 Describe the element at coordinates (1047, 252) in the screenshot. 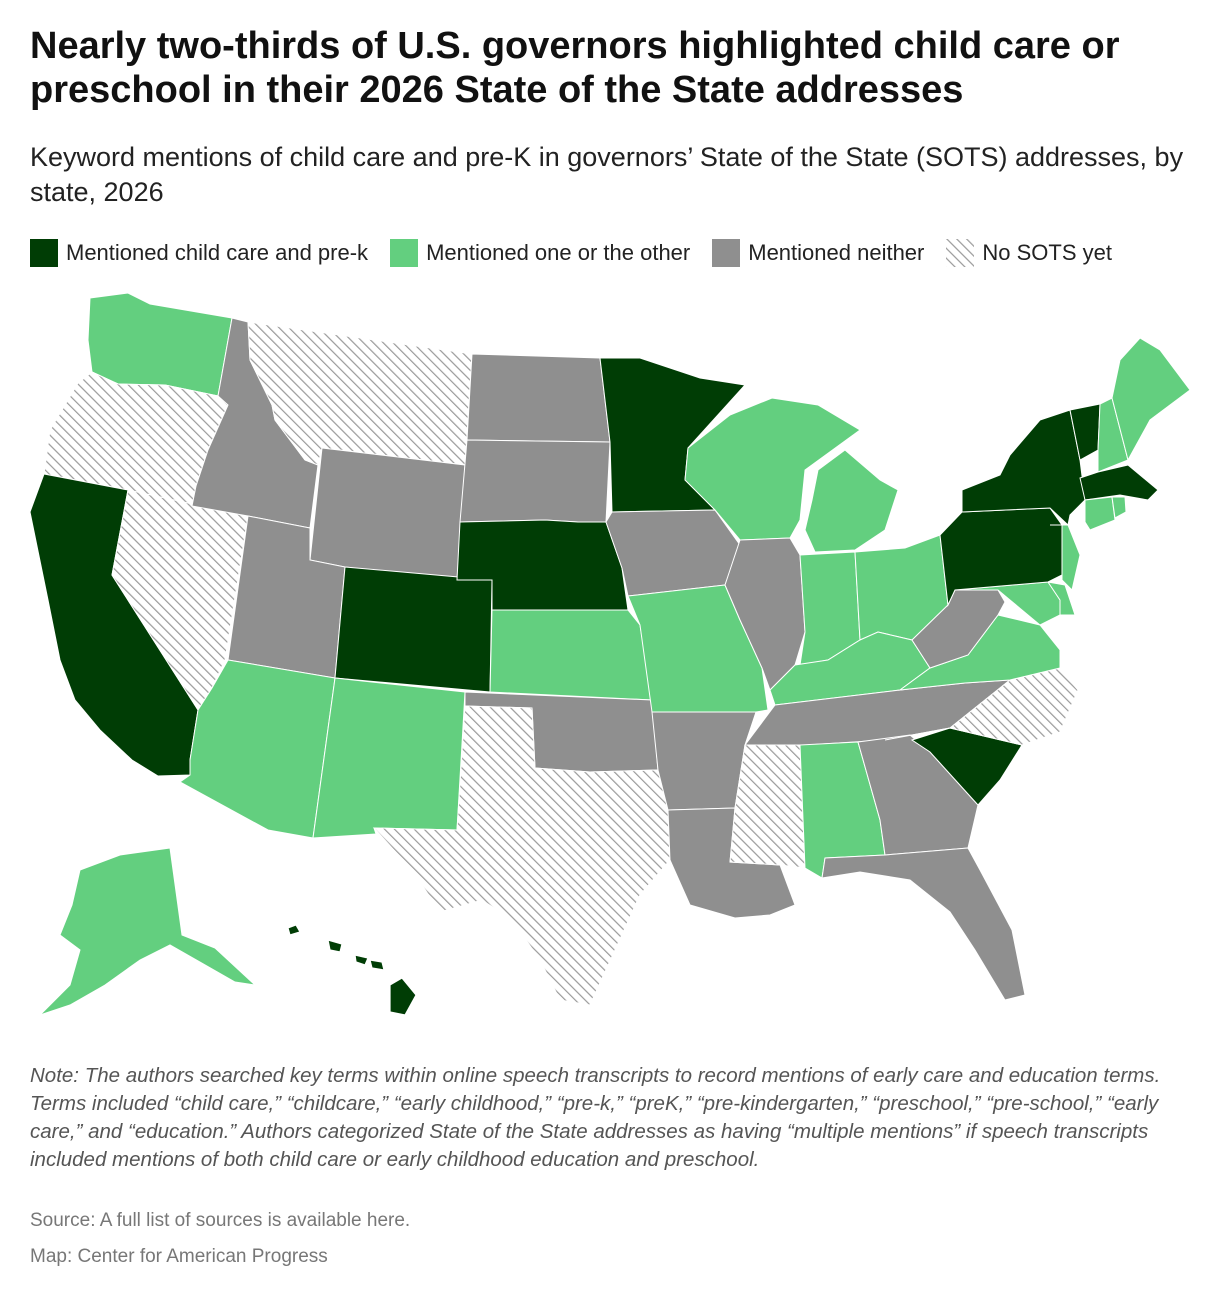

I see `legend-label-none: No SOTS yet` at that location.